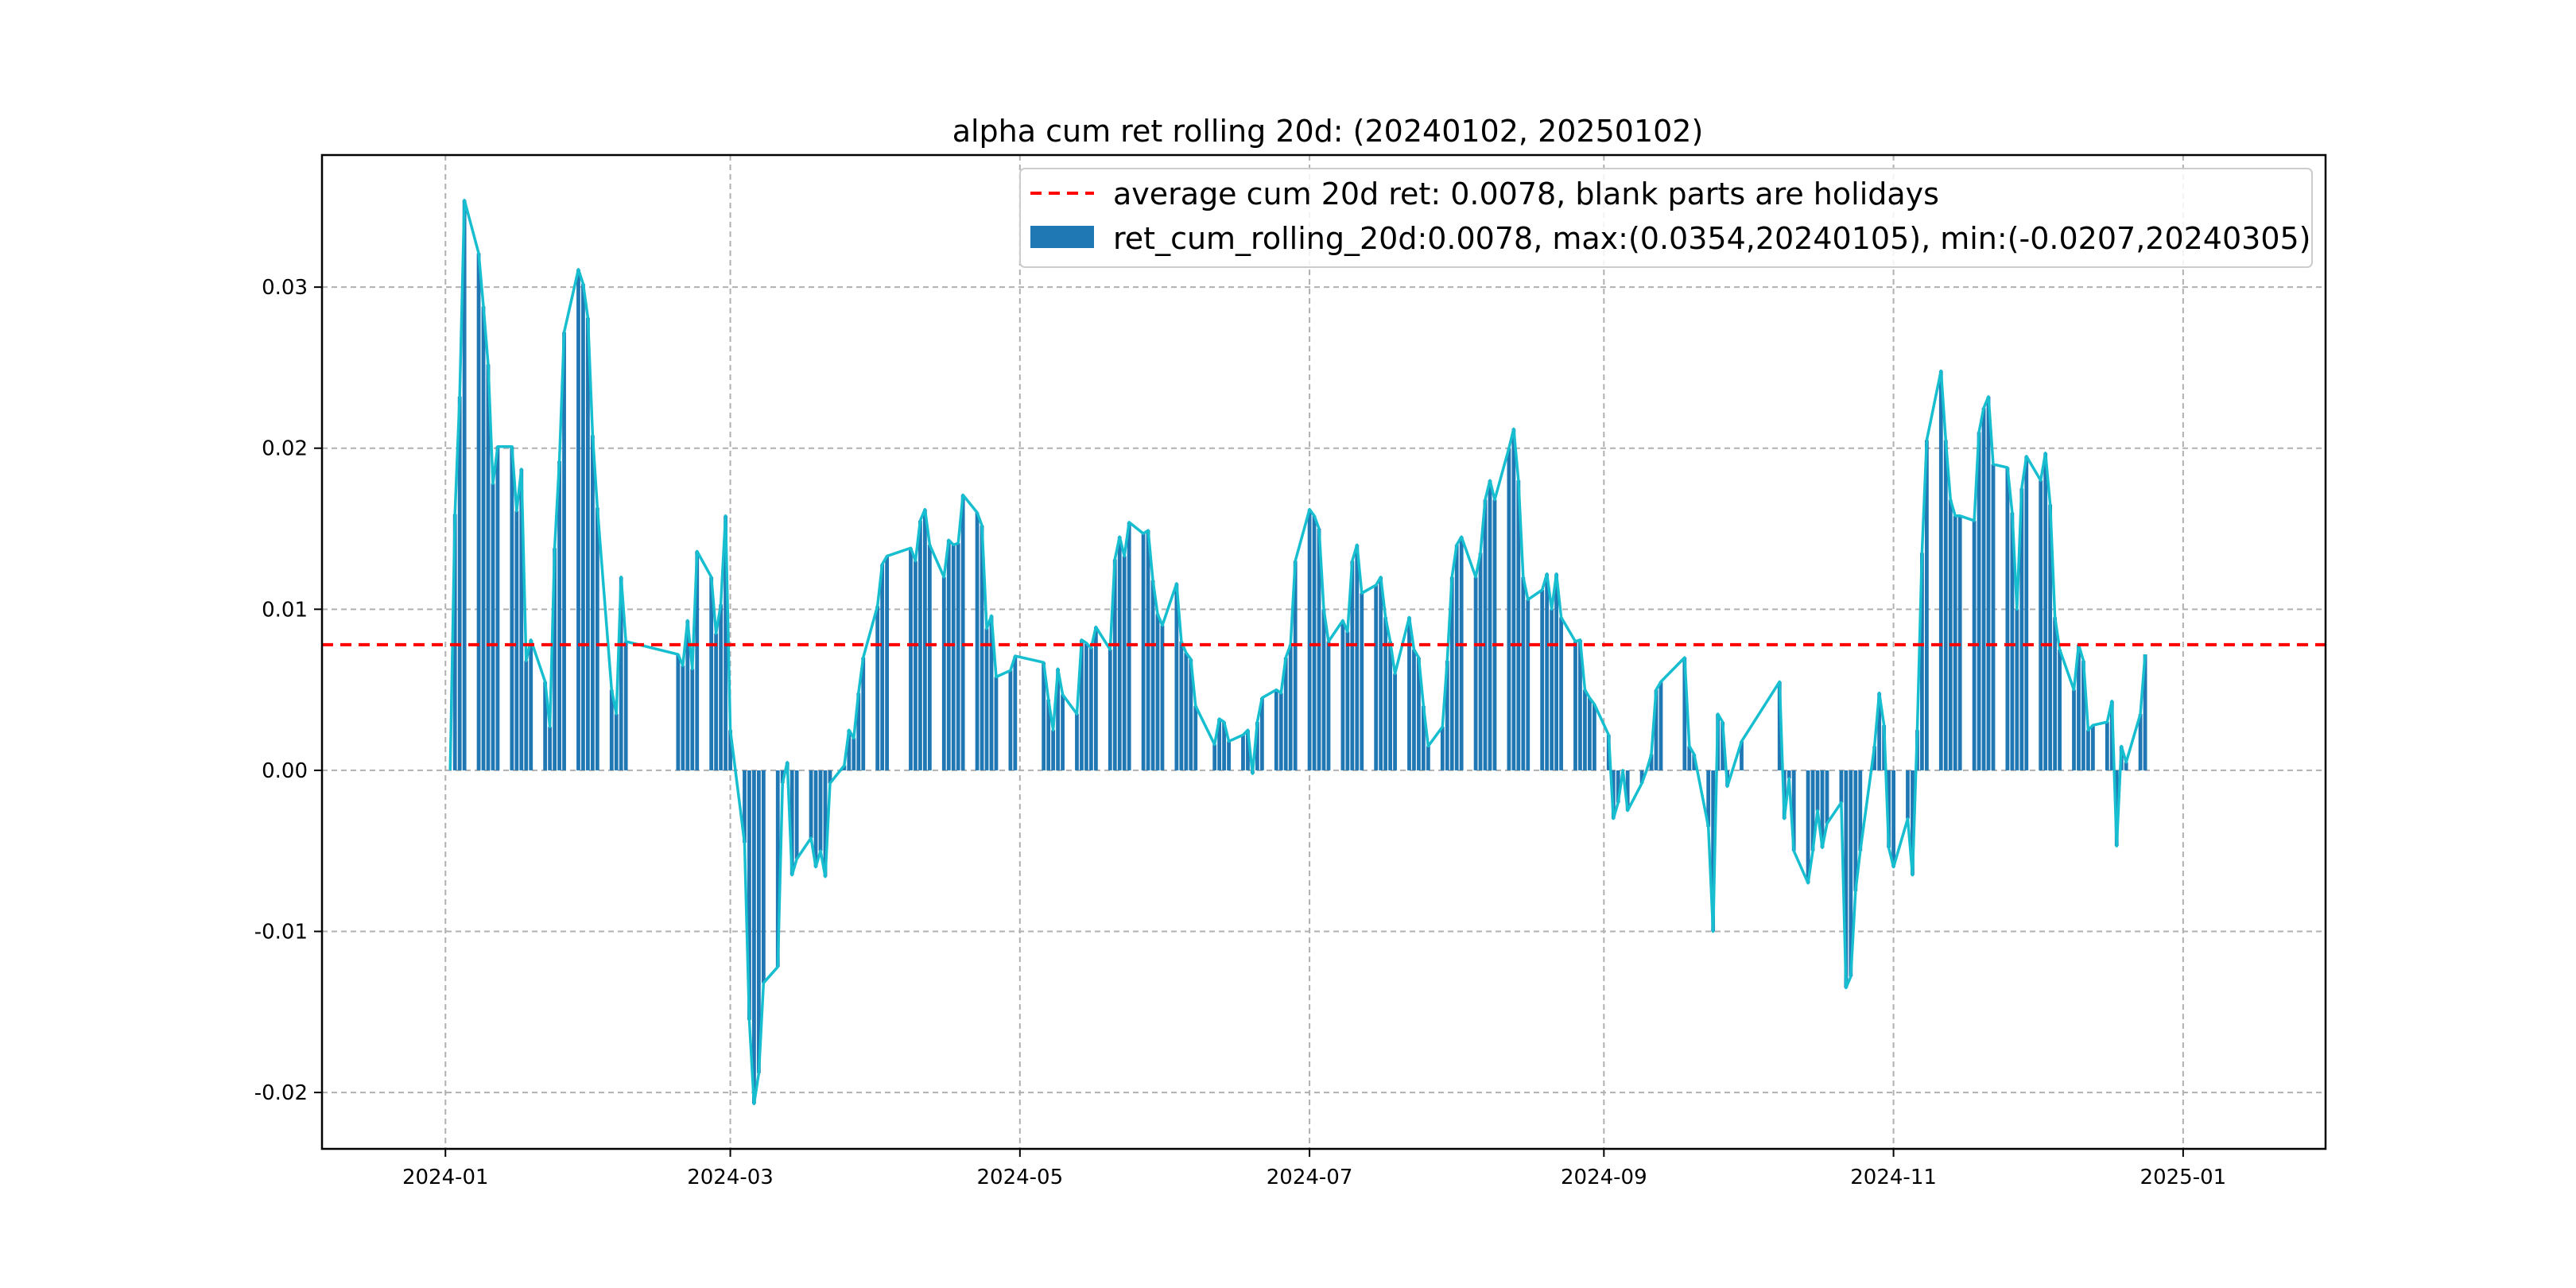 The height and width of the screenshot is (1288, 2576). Describe the element at coordinates (730, 1177) in the screenshot. I see `x-tick-label: 2024-03` at that location.